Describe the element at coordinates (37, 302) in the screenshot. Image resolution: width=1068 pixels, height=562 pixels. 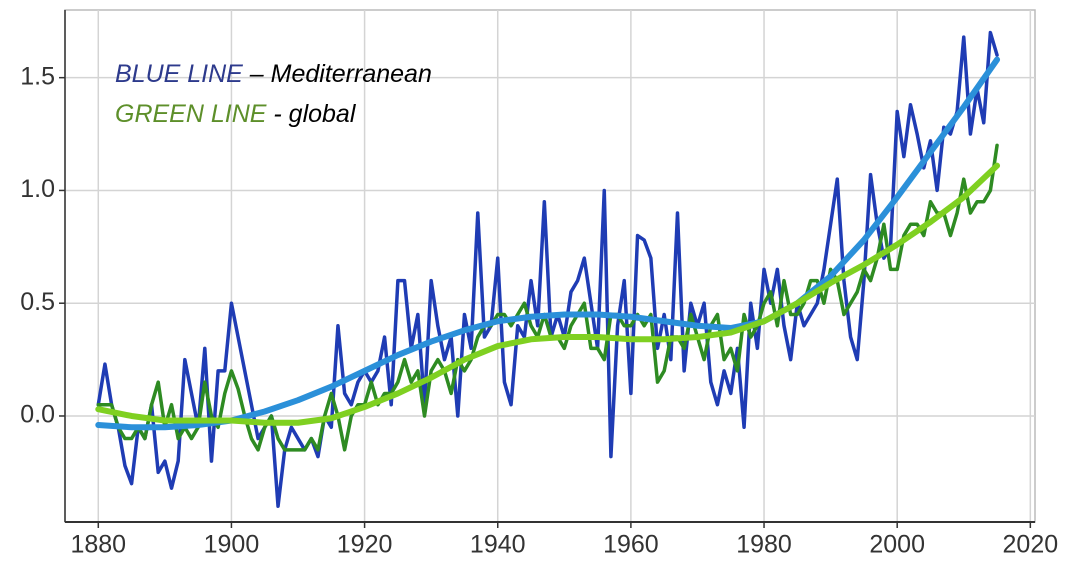
I see `y-tick-label: 0.5` at that location.